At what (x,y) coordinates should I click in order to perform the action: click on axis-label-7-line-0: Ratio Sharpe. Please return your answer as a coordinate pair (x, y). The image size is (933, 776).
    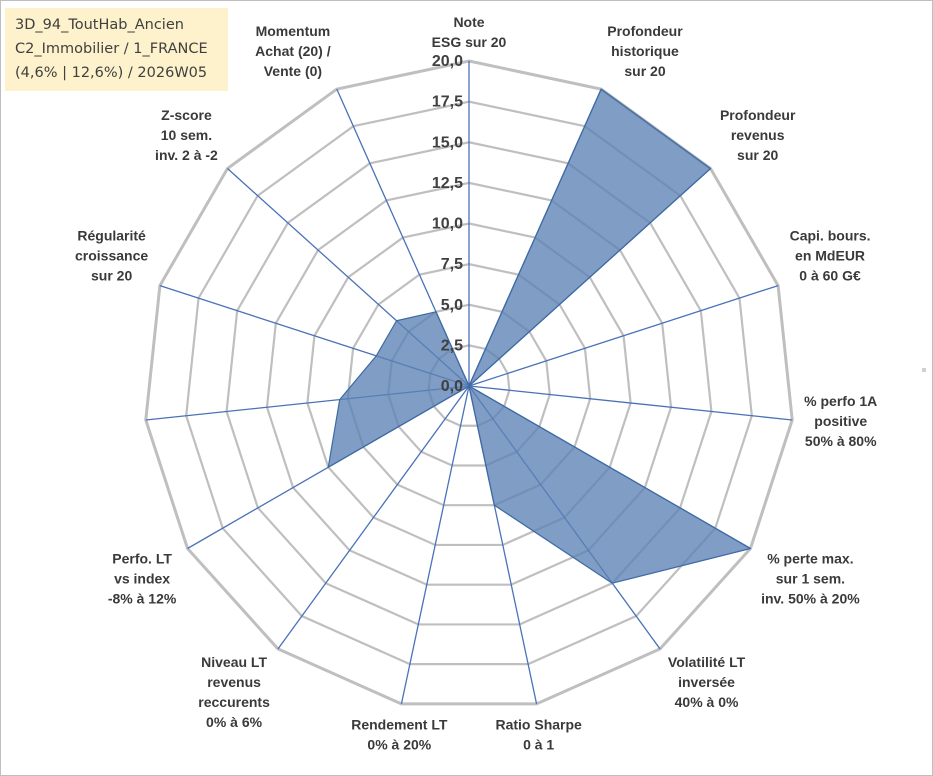
    Looking at the image, I should click on (538, 725).